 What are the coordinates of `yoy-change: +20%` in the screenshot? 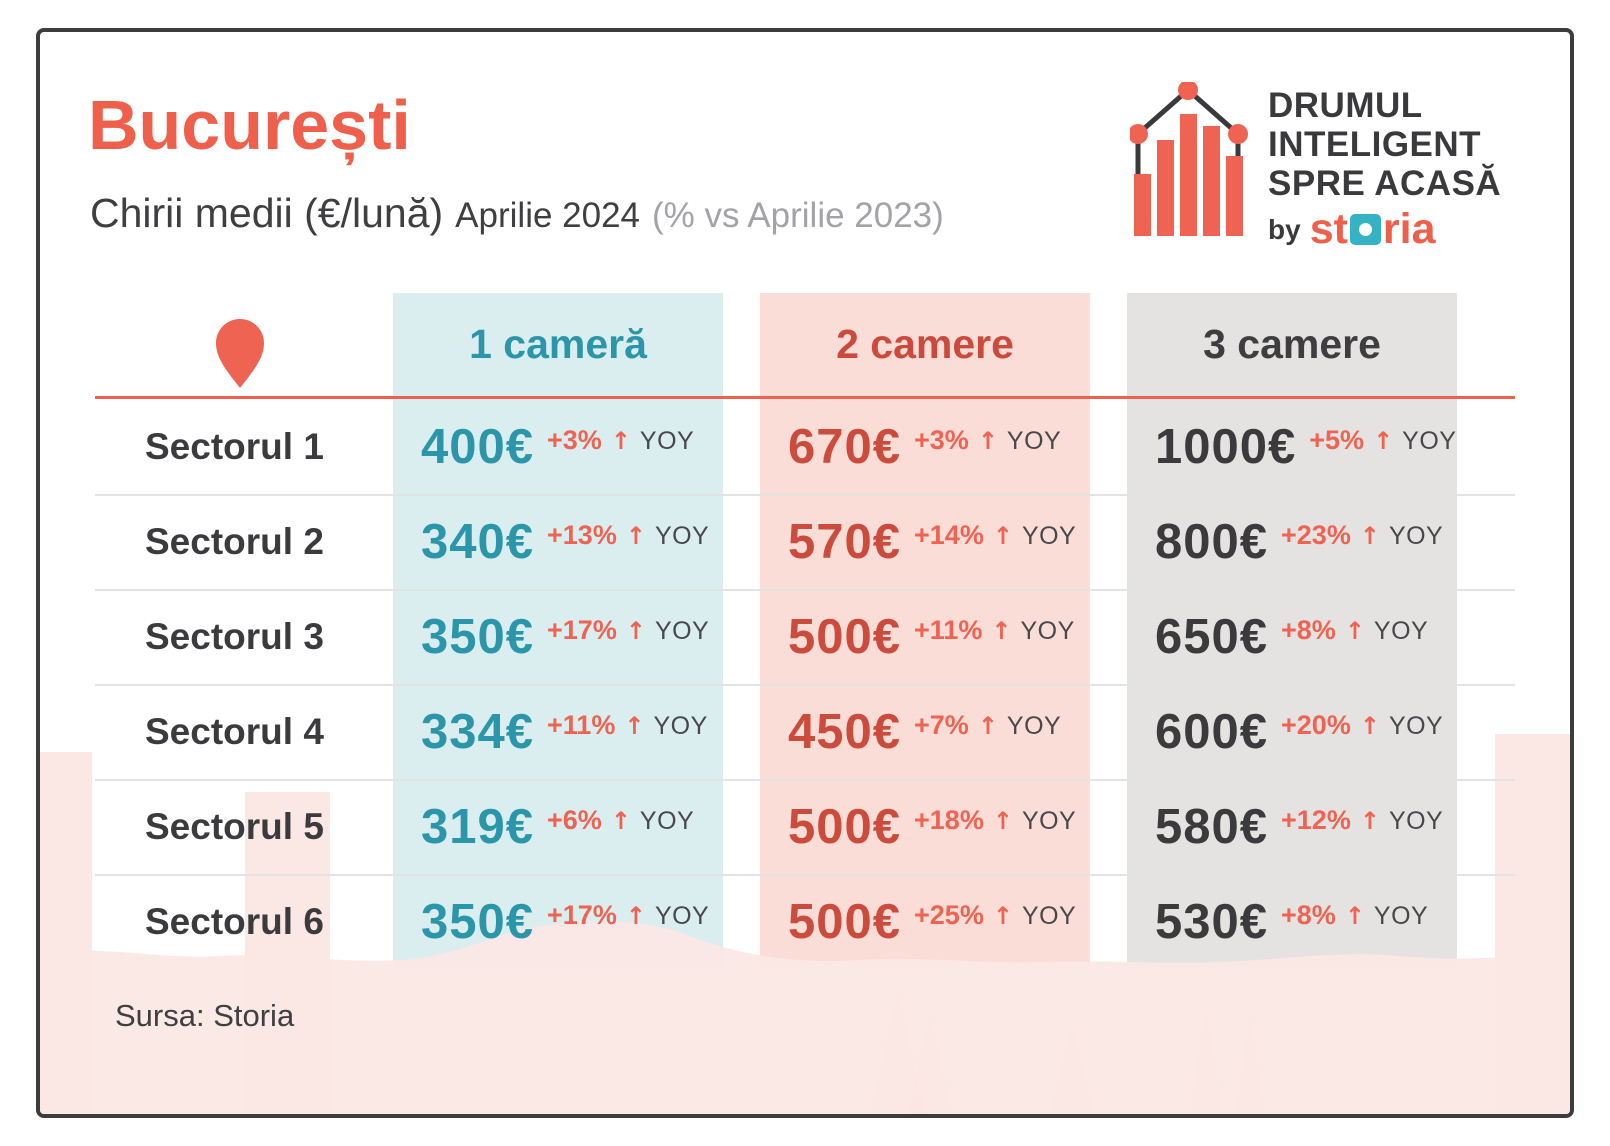 It's located at (1316, 724).